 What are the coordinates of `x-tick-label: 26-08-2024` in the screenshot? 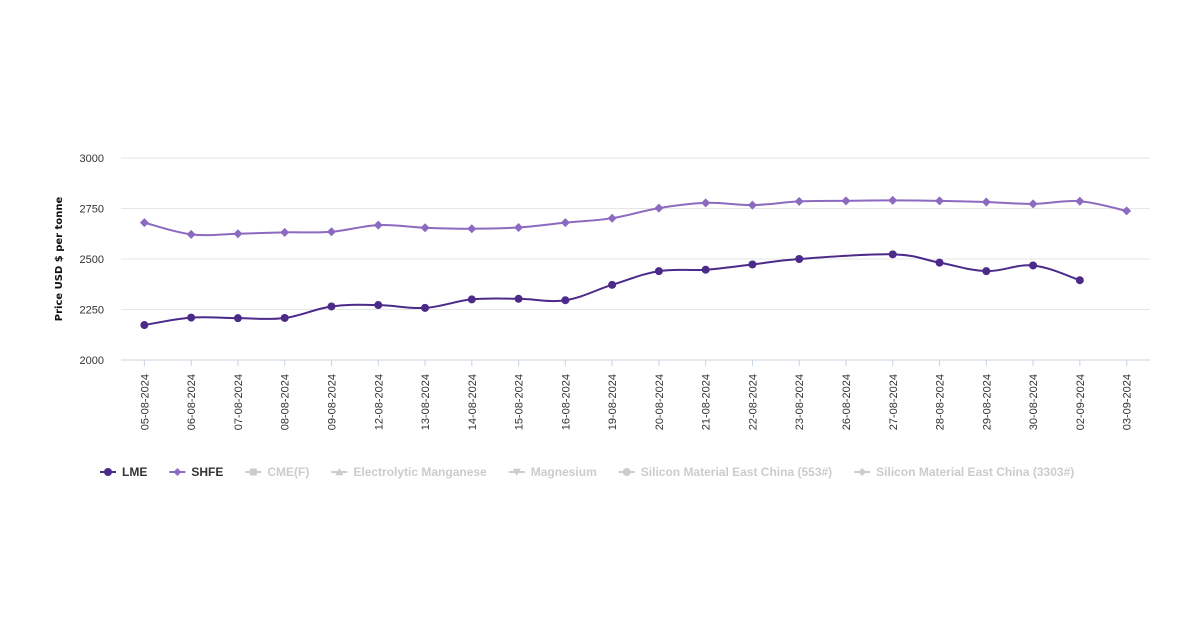 It's located at (847, 402).